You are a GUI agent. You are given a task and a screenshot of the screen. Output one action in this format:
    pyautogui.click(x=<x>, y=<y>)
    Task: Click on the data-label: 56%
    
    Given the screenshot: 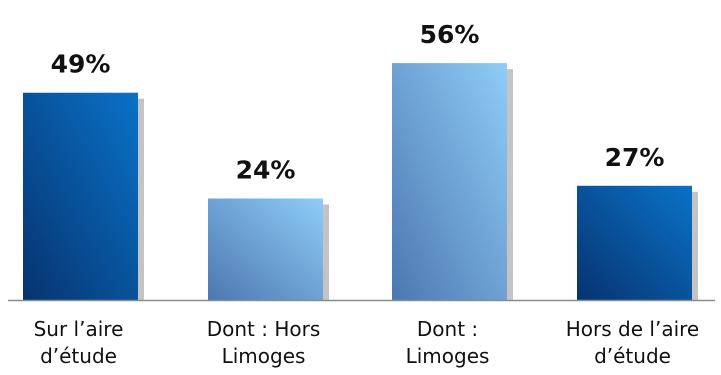 What is the action you would take?
    pyautogui.click(x=450, y=34)
    